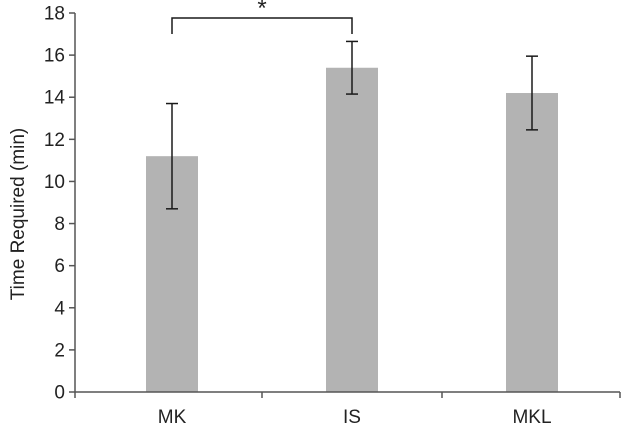 The width and height of the screenshot is (625, 430). I want to click on x-category-label-mkl: MKL, so click(531, 417).